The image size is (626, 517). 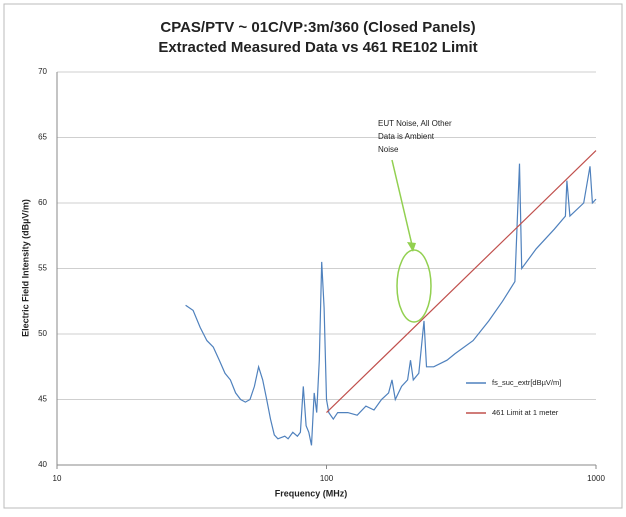 I want to click on annotation-arrow, so click(x=402, y=202).